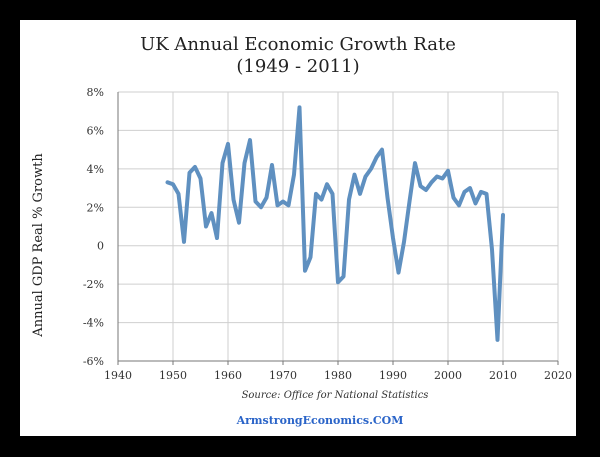 This screenshot has width=600, height=457. What do you see at coordinates (283, 375) in the screenshot?
I see `x-tick-label: 1970` at bounding box center [283, 375].